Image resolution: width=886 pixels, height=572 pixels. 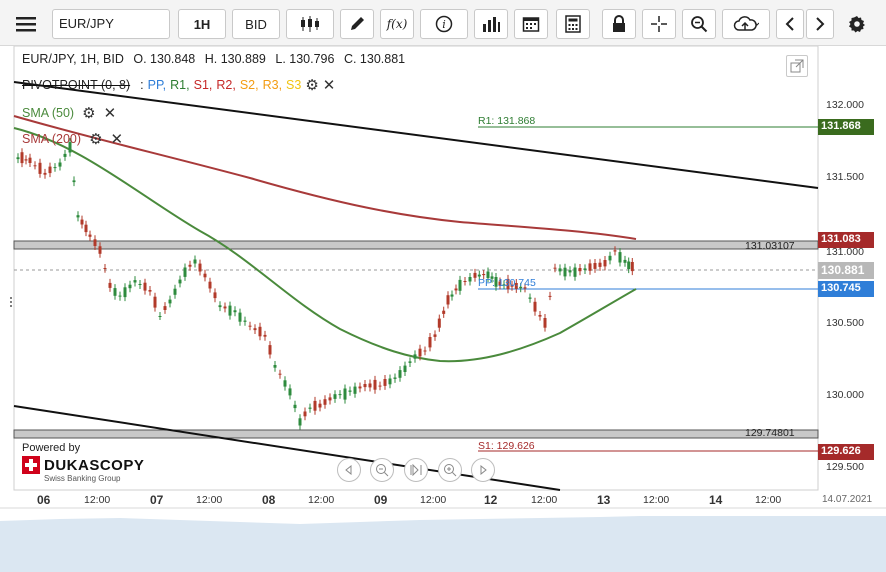 I want to click on menu-button, so click(x=26, y=24).